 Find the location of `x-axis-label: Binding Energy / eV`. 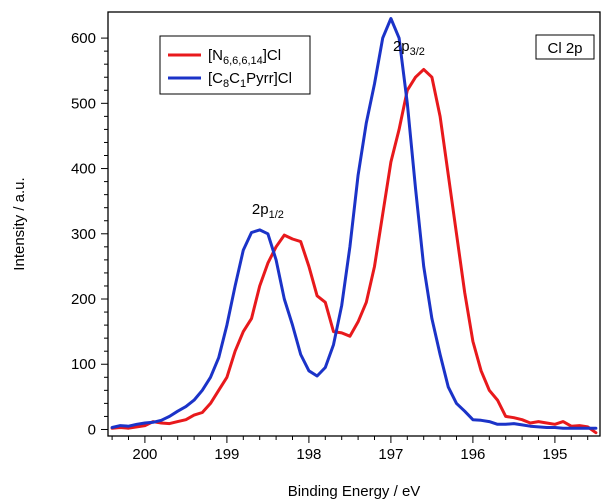

x-axis-label: Binding Energy / eV is located at coordinates (354, 491).